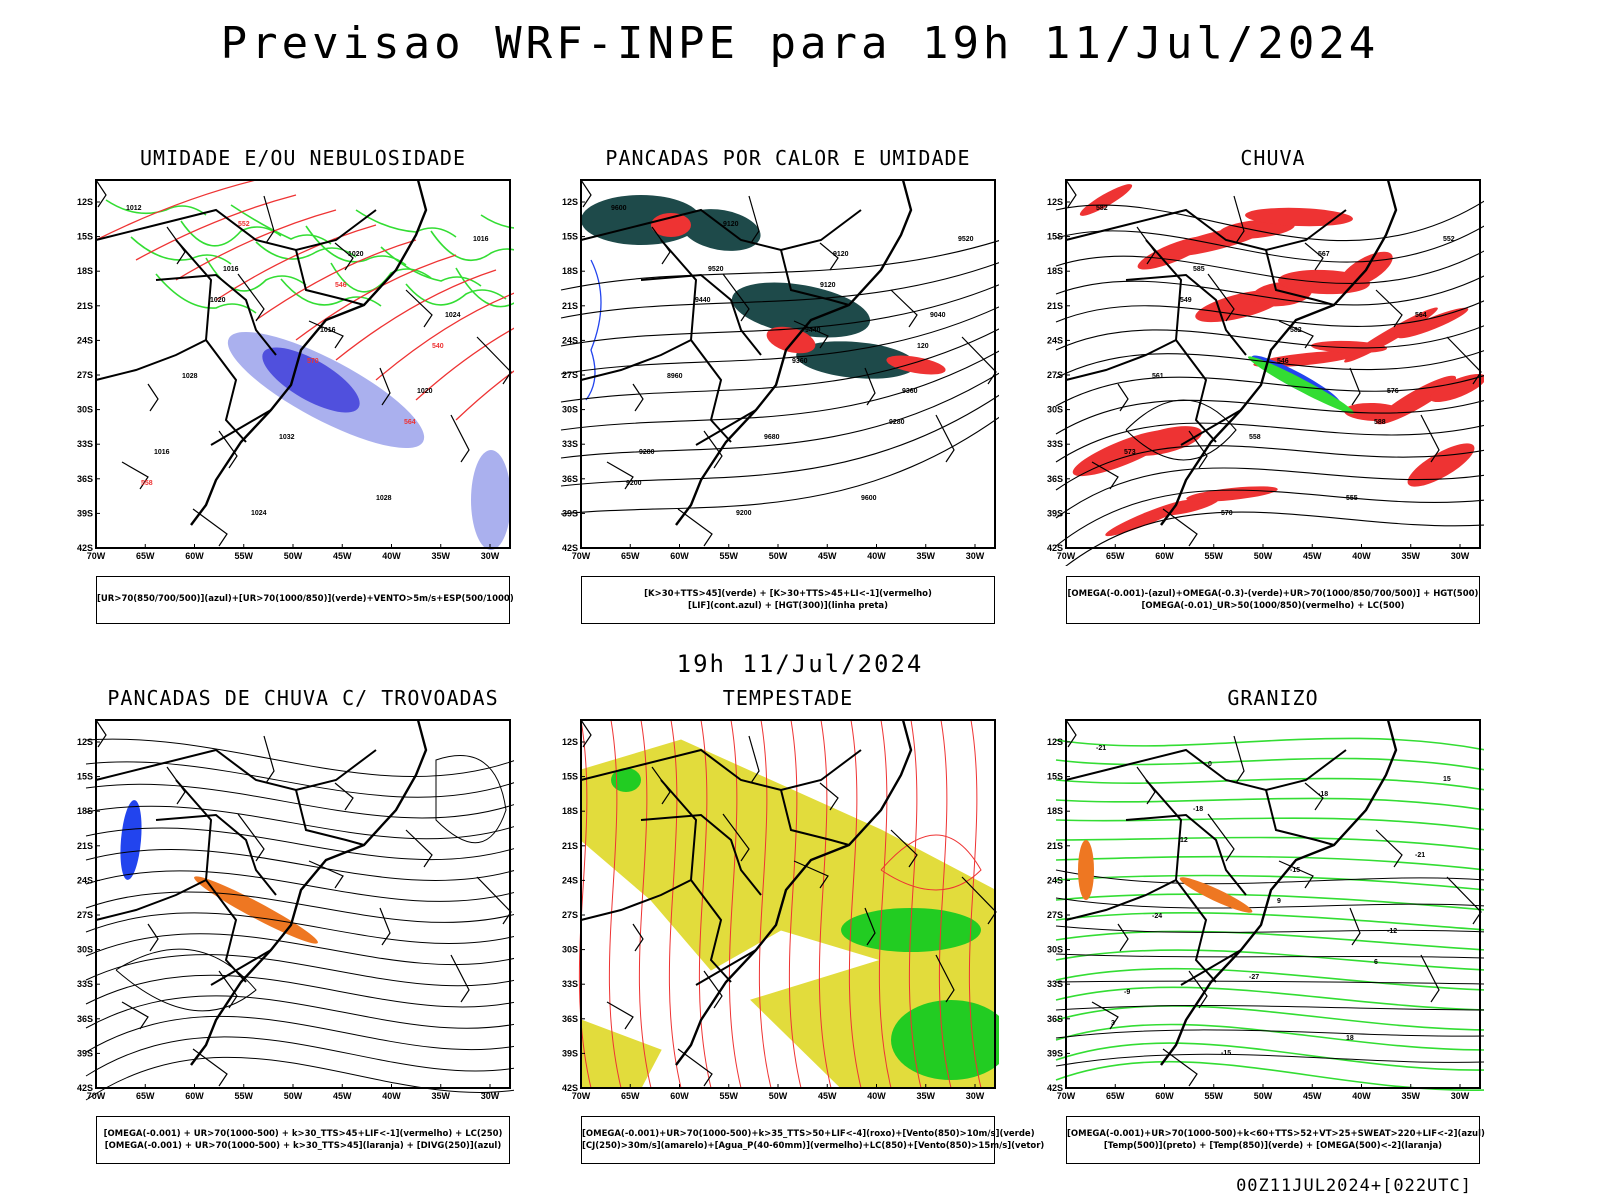  What do you see at coordinates (1352, 498) in the screenshot?
I see `contour-value-label: 555` at bounding box center [1352, 498].